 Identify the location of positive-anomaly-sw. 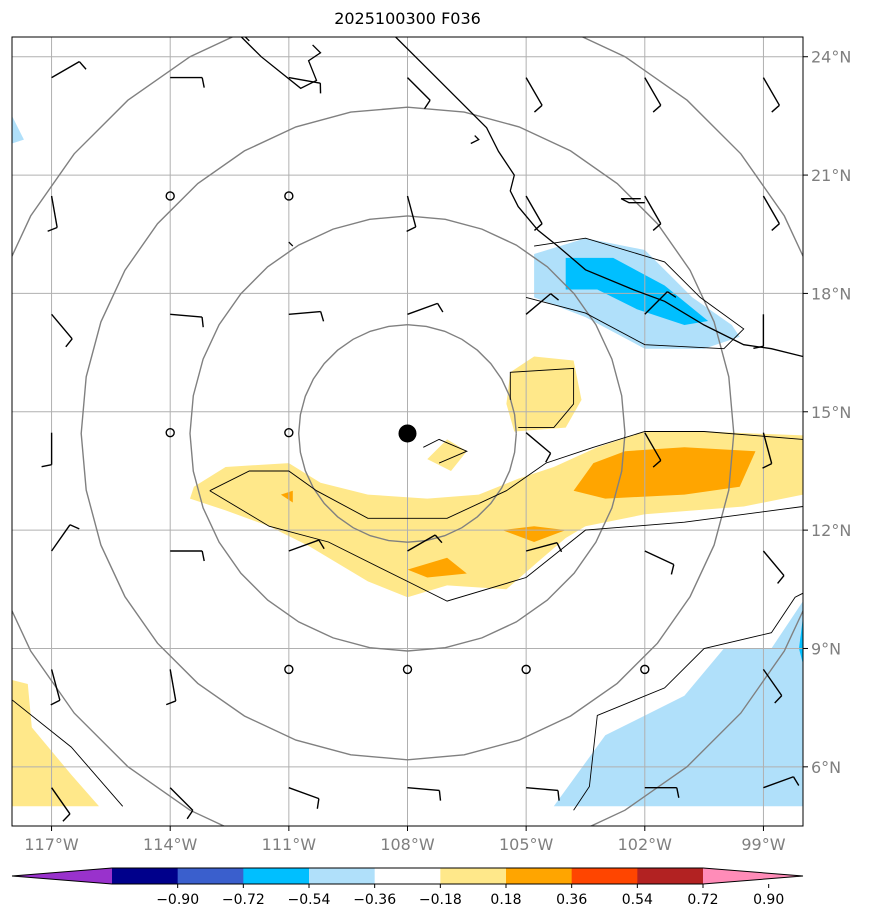
(55, 743).